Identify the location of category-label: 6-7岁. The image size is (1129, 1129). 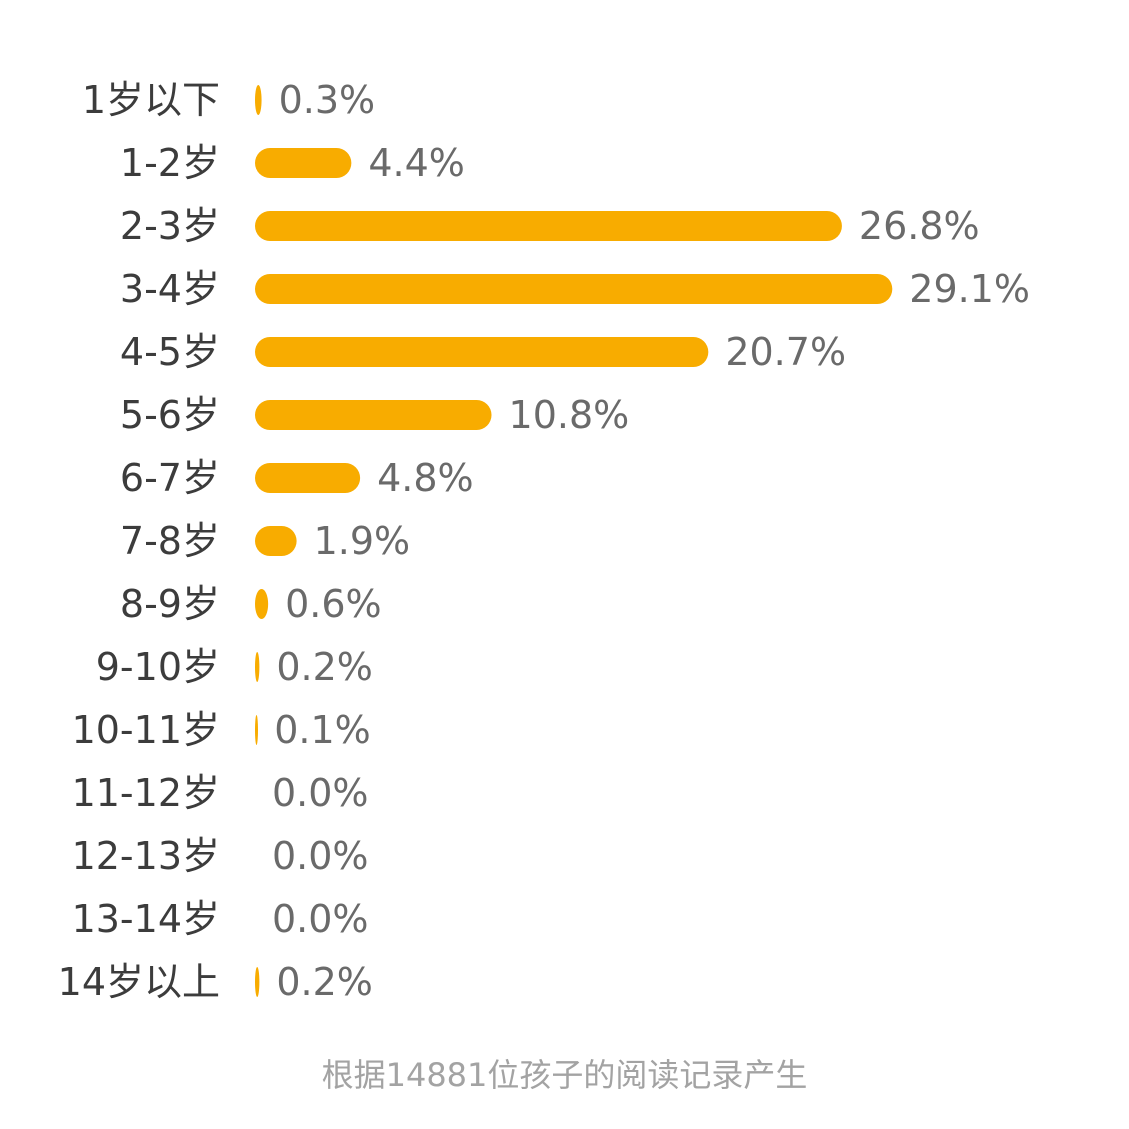
(170, 478).